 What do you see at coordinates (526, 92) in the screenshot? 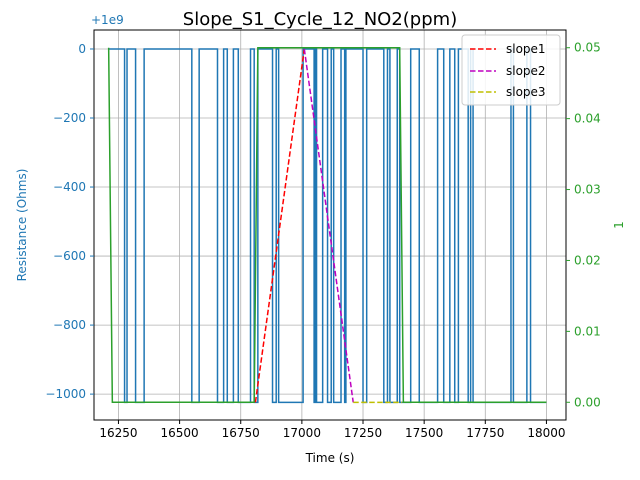
I see `legend-label-slope3: slope3` at bounding box center [526, 92].